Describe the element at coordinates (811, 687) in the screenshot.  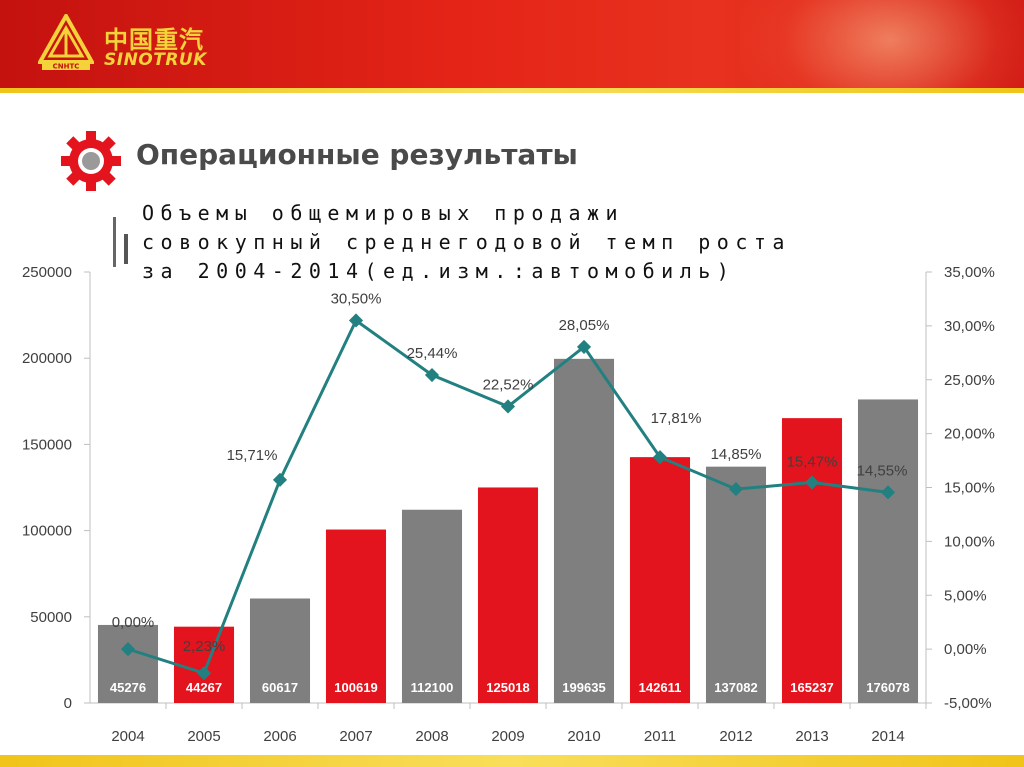
I see `bar-value-label: 165237` at that location.